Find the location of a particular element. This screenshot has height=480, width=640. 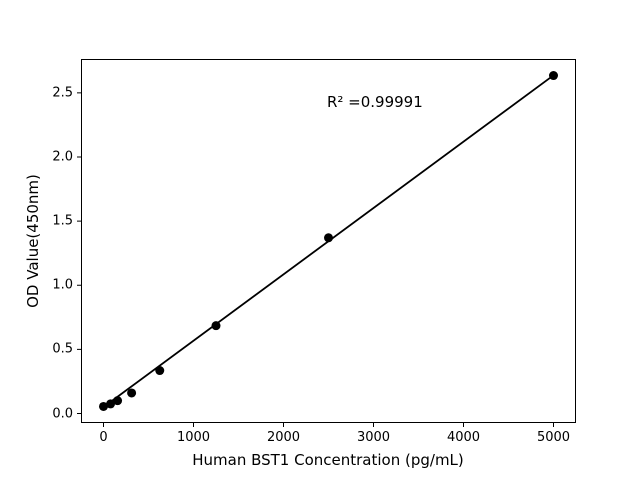

y-axis-tick-label: 2.5 is located at coordinates (62, 93).